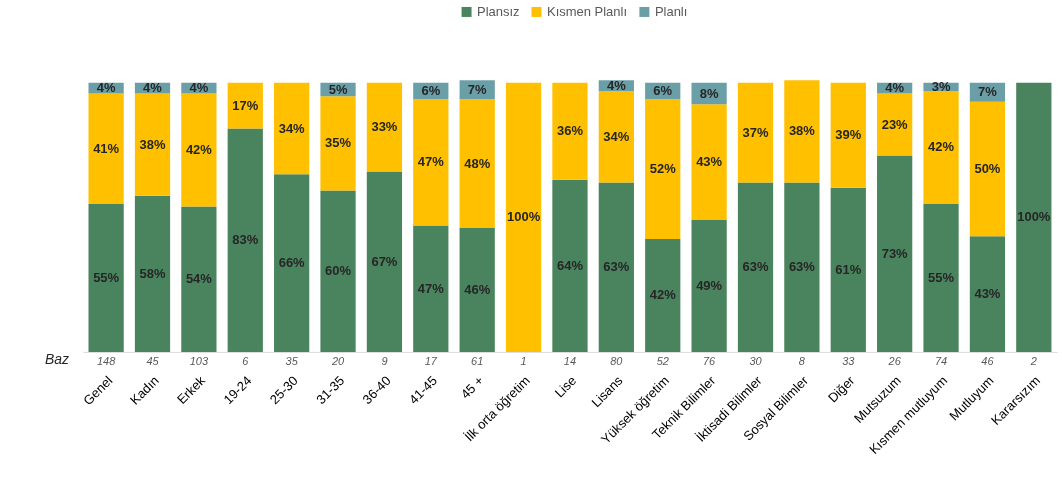 The width and height of the screenshot is (1062, 483). What do you see at coordinates (755, 132) in the screenshot?
I see `data-label: 37%` at bounding box center [755, 132].